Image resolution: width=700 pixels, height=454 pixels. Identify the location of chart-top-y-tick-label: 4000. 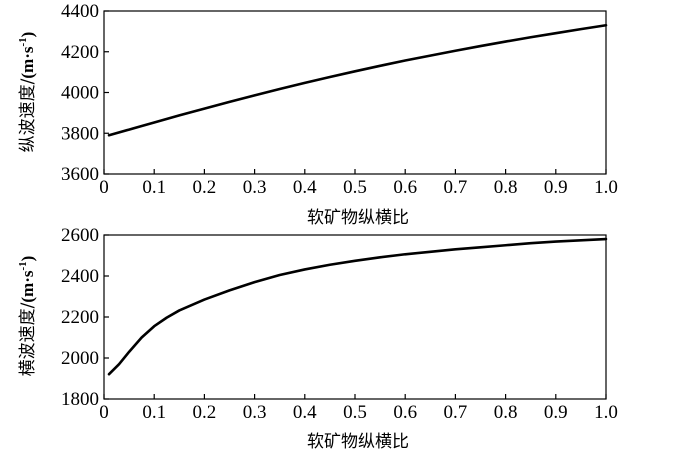
(80, 93).